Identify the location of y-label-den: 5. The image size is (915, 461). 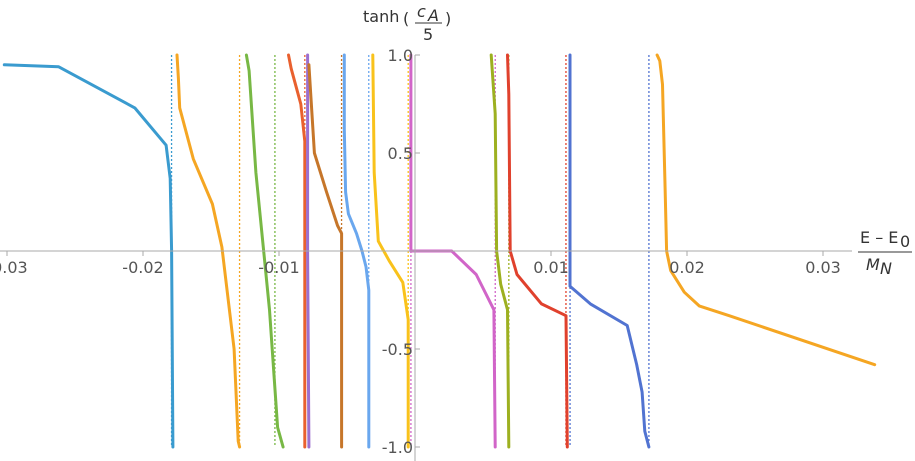
(428, 34).